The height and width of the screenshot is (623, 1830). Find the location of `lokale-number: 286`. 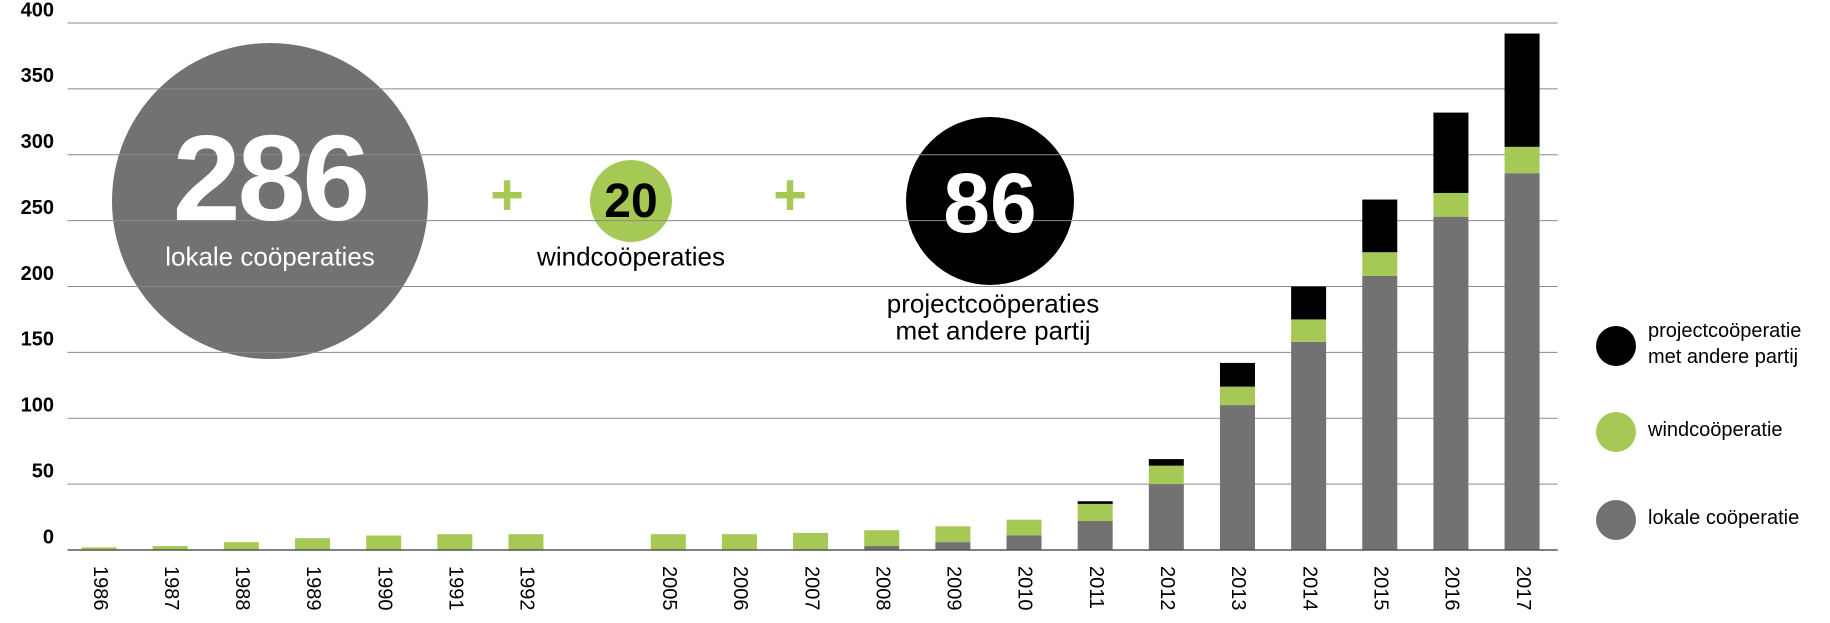

lokale-number: 286 is located at coordinates (271, 177).